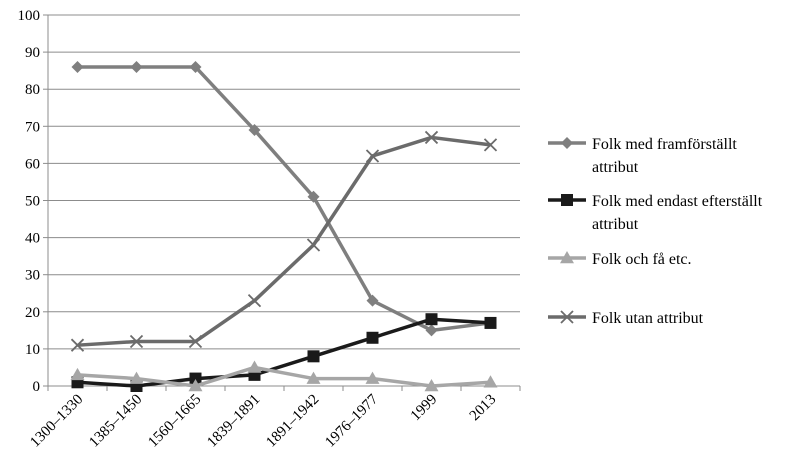 Image resolution: width=805 pixels, height=473 pixels. I want to click on legend-item: Folk med framförställt attribut, so click(642, 156).